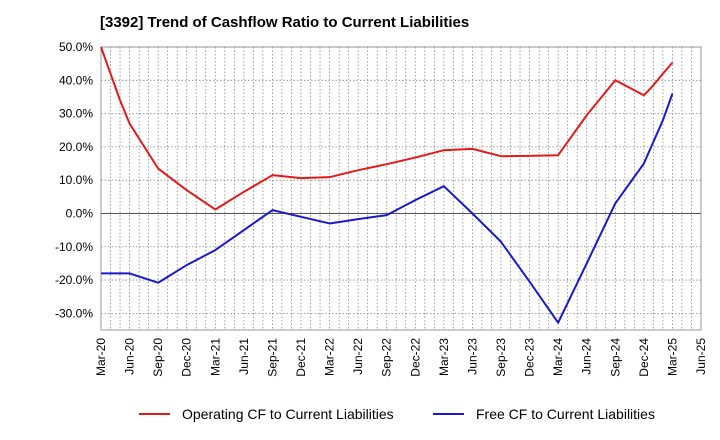  What do you see at coordinates (501, 357) in the screenshot?
I see `x-tick-label: Sep-23` at bounding box center [501, 357].